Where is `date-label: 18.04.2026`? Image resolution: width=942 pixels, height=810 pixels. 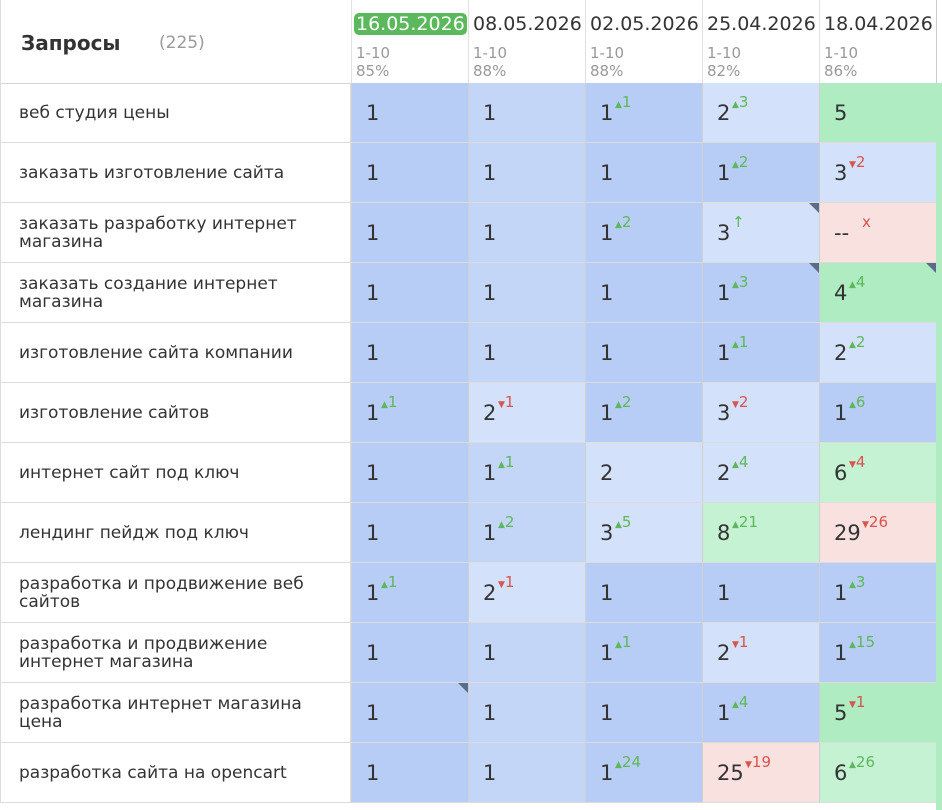 date-label: 18.04.2026 is located at coordinates (878, 24).